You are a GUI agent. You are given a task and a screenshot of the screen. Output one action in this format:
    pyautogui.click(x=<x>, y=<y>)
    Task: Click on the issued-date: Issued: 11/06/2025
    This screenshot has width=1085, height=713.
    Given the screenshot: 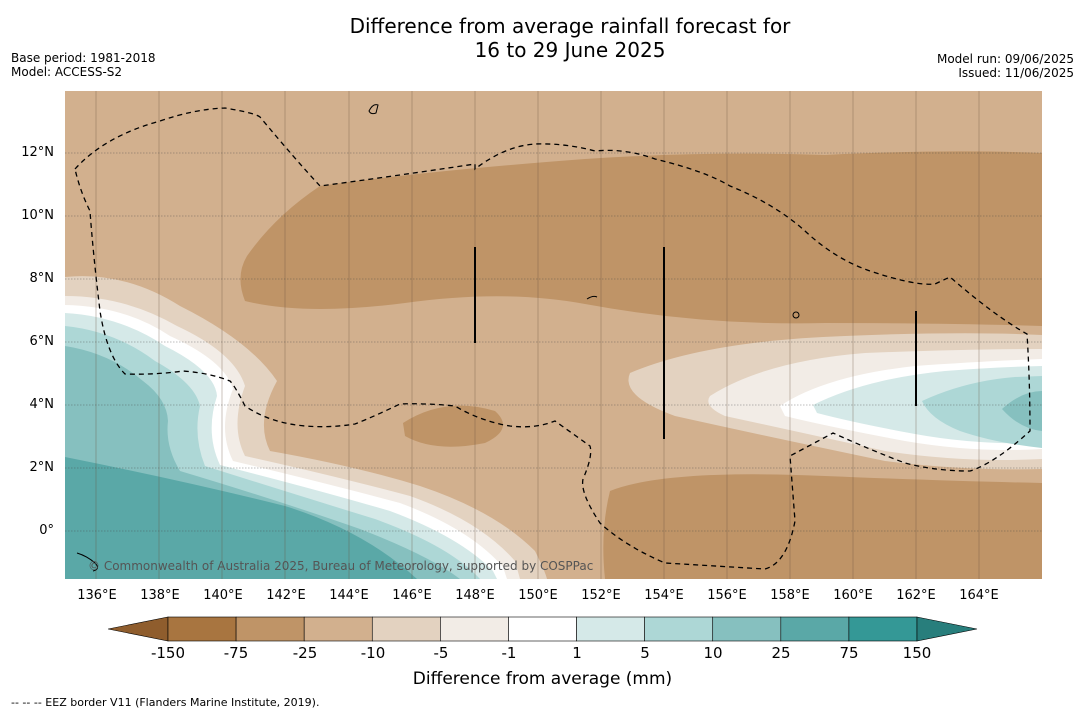 What is the action you would take?
    pyautogui.click(x=1016, y=73)
    